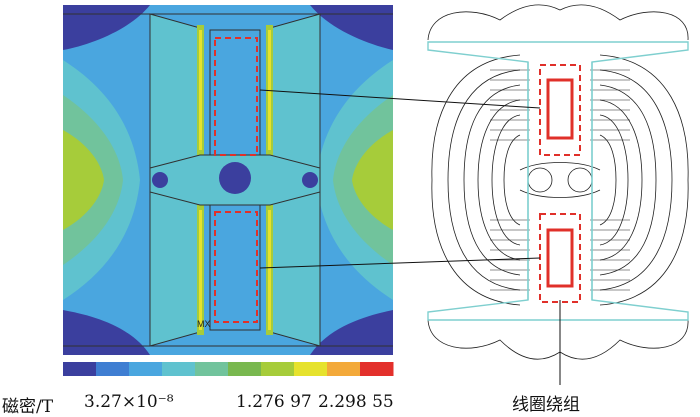  I want to click on legend-mid-value: 1.276 97, so click(274, 402).